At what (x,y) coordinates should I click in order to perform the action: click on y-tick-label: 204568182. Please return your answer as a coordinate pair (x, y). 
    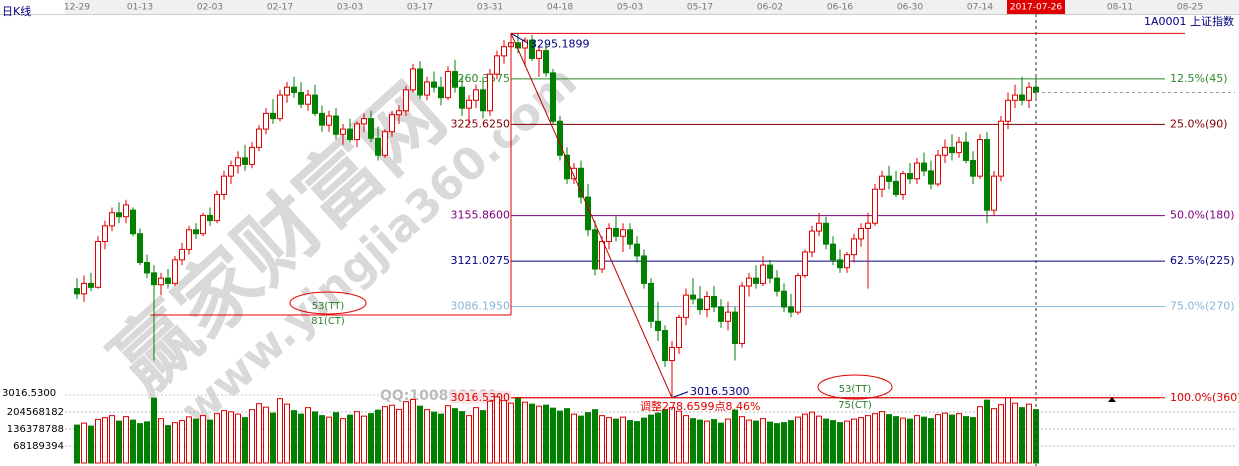
    Looking at the image, I should click on (35, 412).